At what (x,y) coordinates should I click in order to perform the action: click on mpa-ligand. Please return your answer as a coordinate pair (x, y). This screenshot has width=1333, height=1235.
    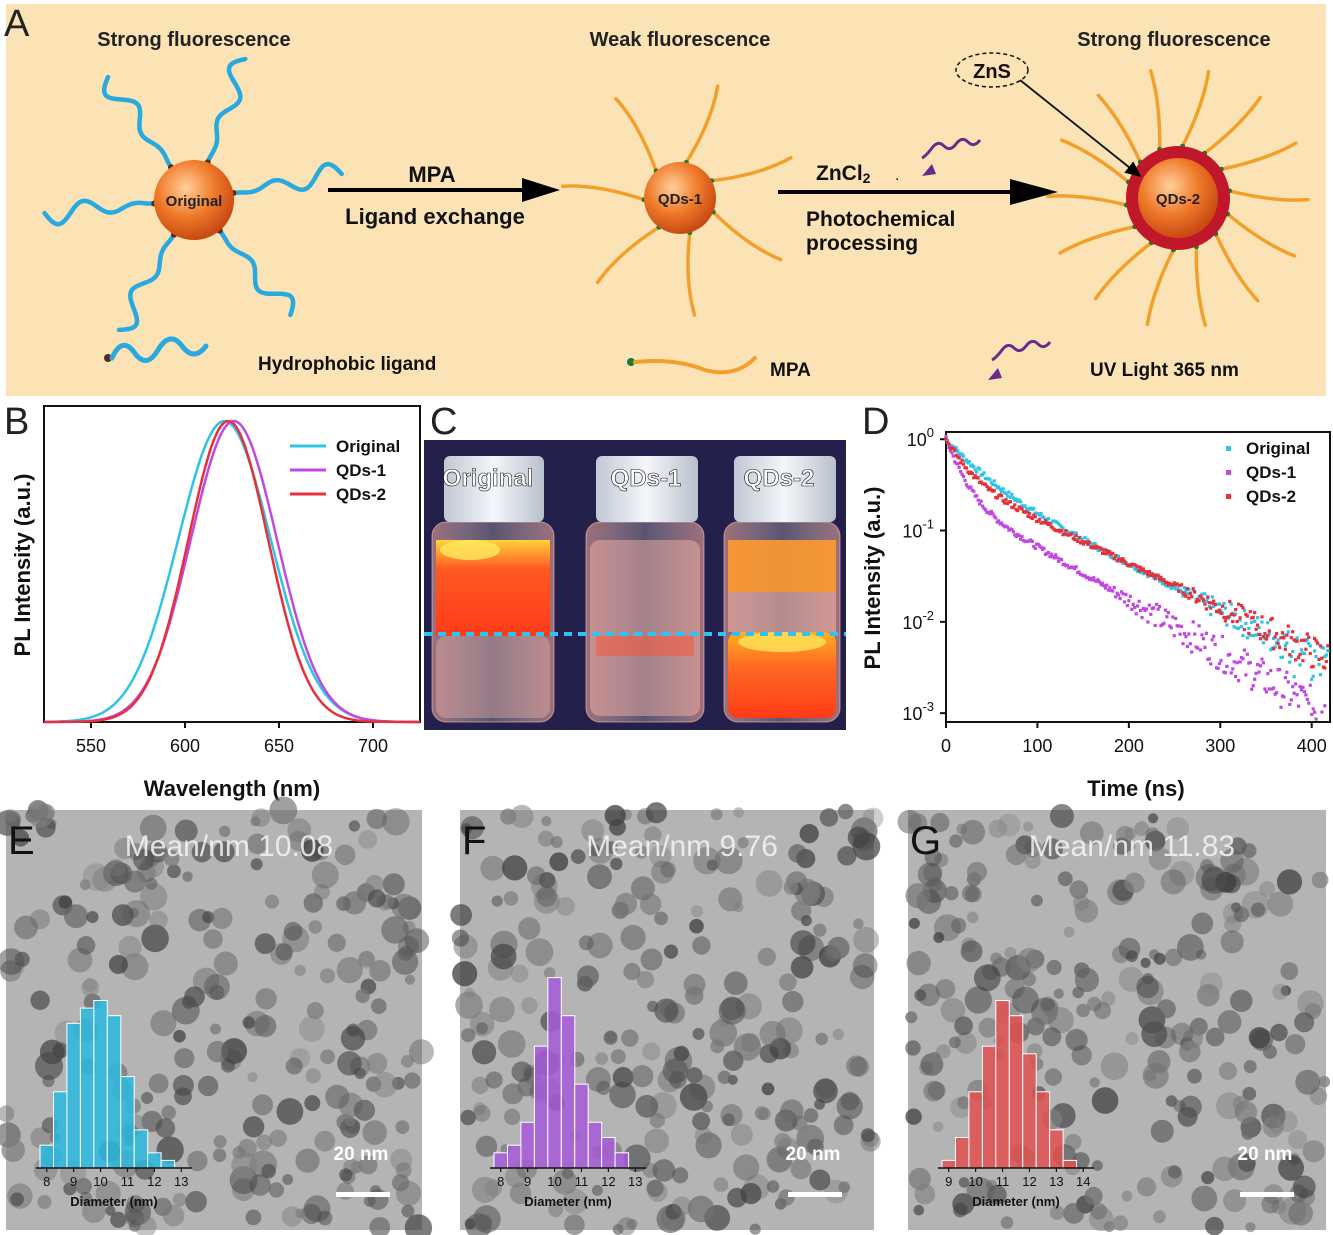
    Looking at the image, I should click on (1097, 240).